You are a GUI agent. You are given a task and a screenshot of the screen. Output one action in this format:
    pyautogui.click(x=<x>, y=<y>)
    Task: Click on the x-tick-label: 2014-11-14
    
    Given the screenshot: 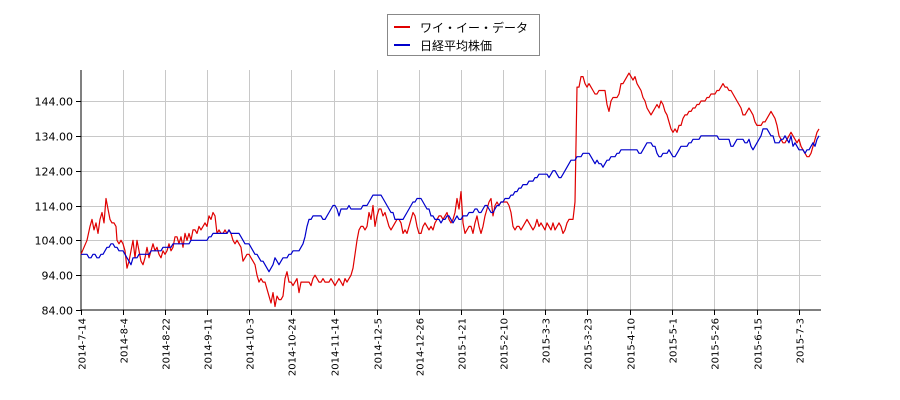 What is the action you would take?
    pyautogui.click(x=336, y=347)
    